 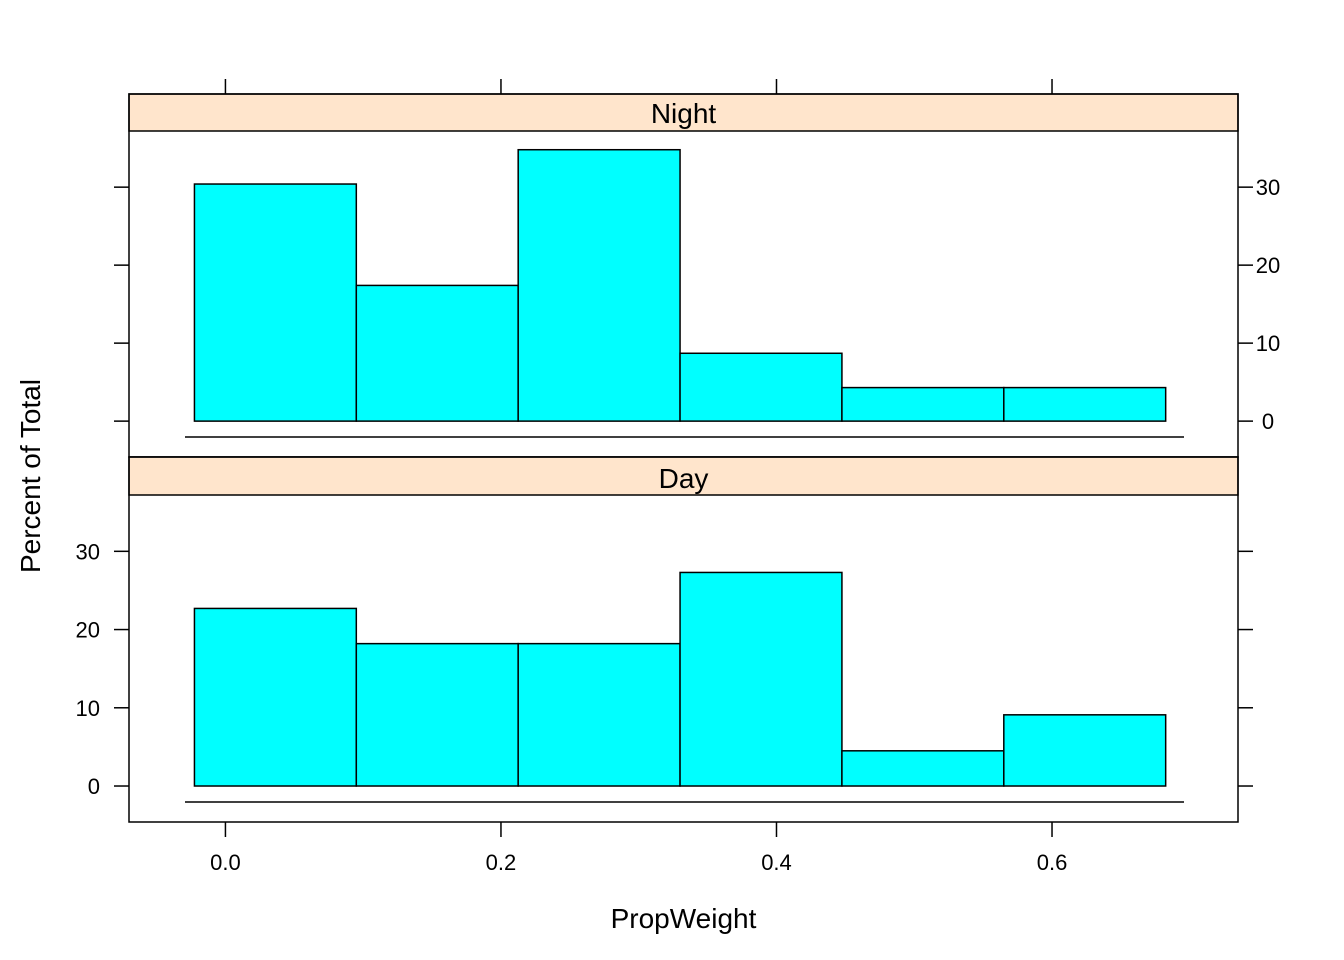 What do you see at coordinates (684, 918) in the screenshot?
I see `x-axis-label: PropWeight` at bounding box center [684, 918].